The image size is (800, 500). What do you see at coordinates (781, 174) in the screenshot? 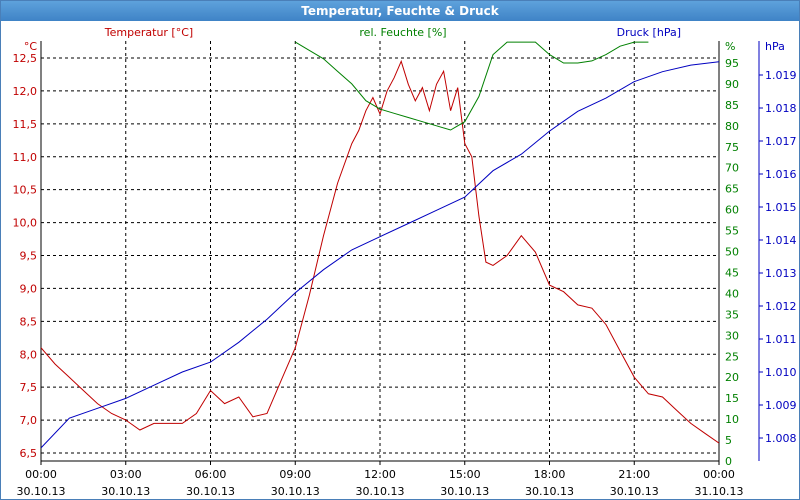
I see `pressure-tick-label: 1.016` at bounding box center [781, 174].